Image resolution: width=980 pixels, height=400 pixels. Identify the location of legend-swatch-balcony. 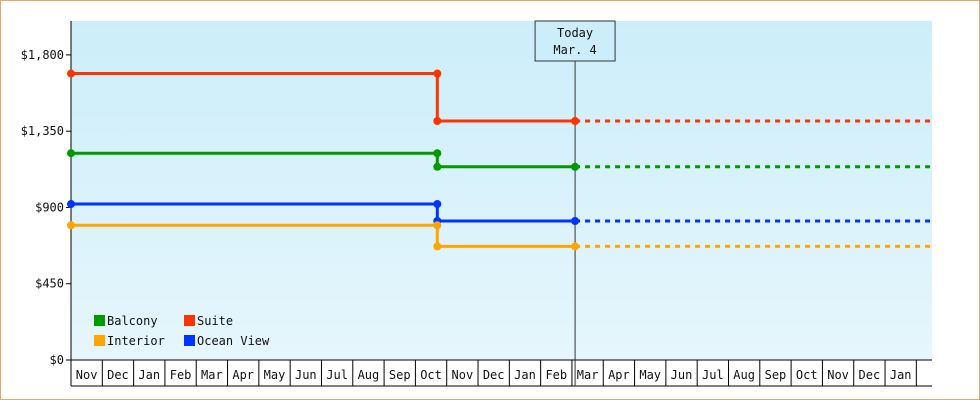
(99, 320).